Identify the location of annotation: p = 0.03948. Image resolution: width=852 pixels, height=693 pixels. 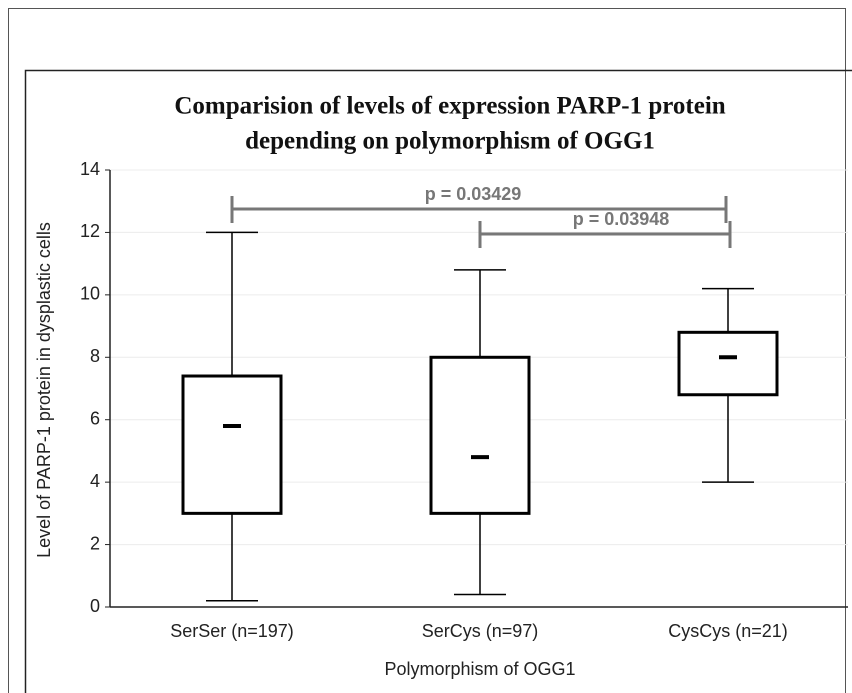
(621, 219).